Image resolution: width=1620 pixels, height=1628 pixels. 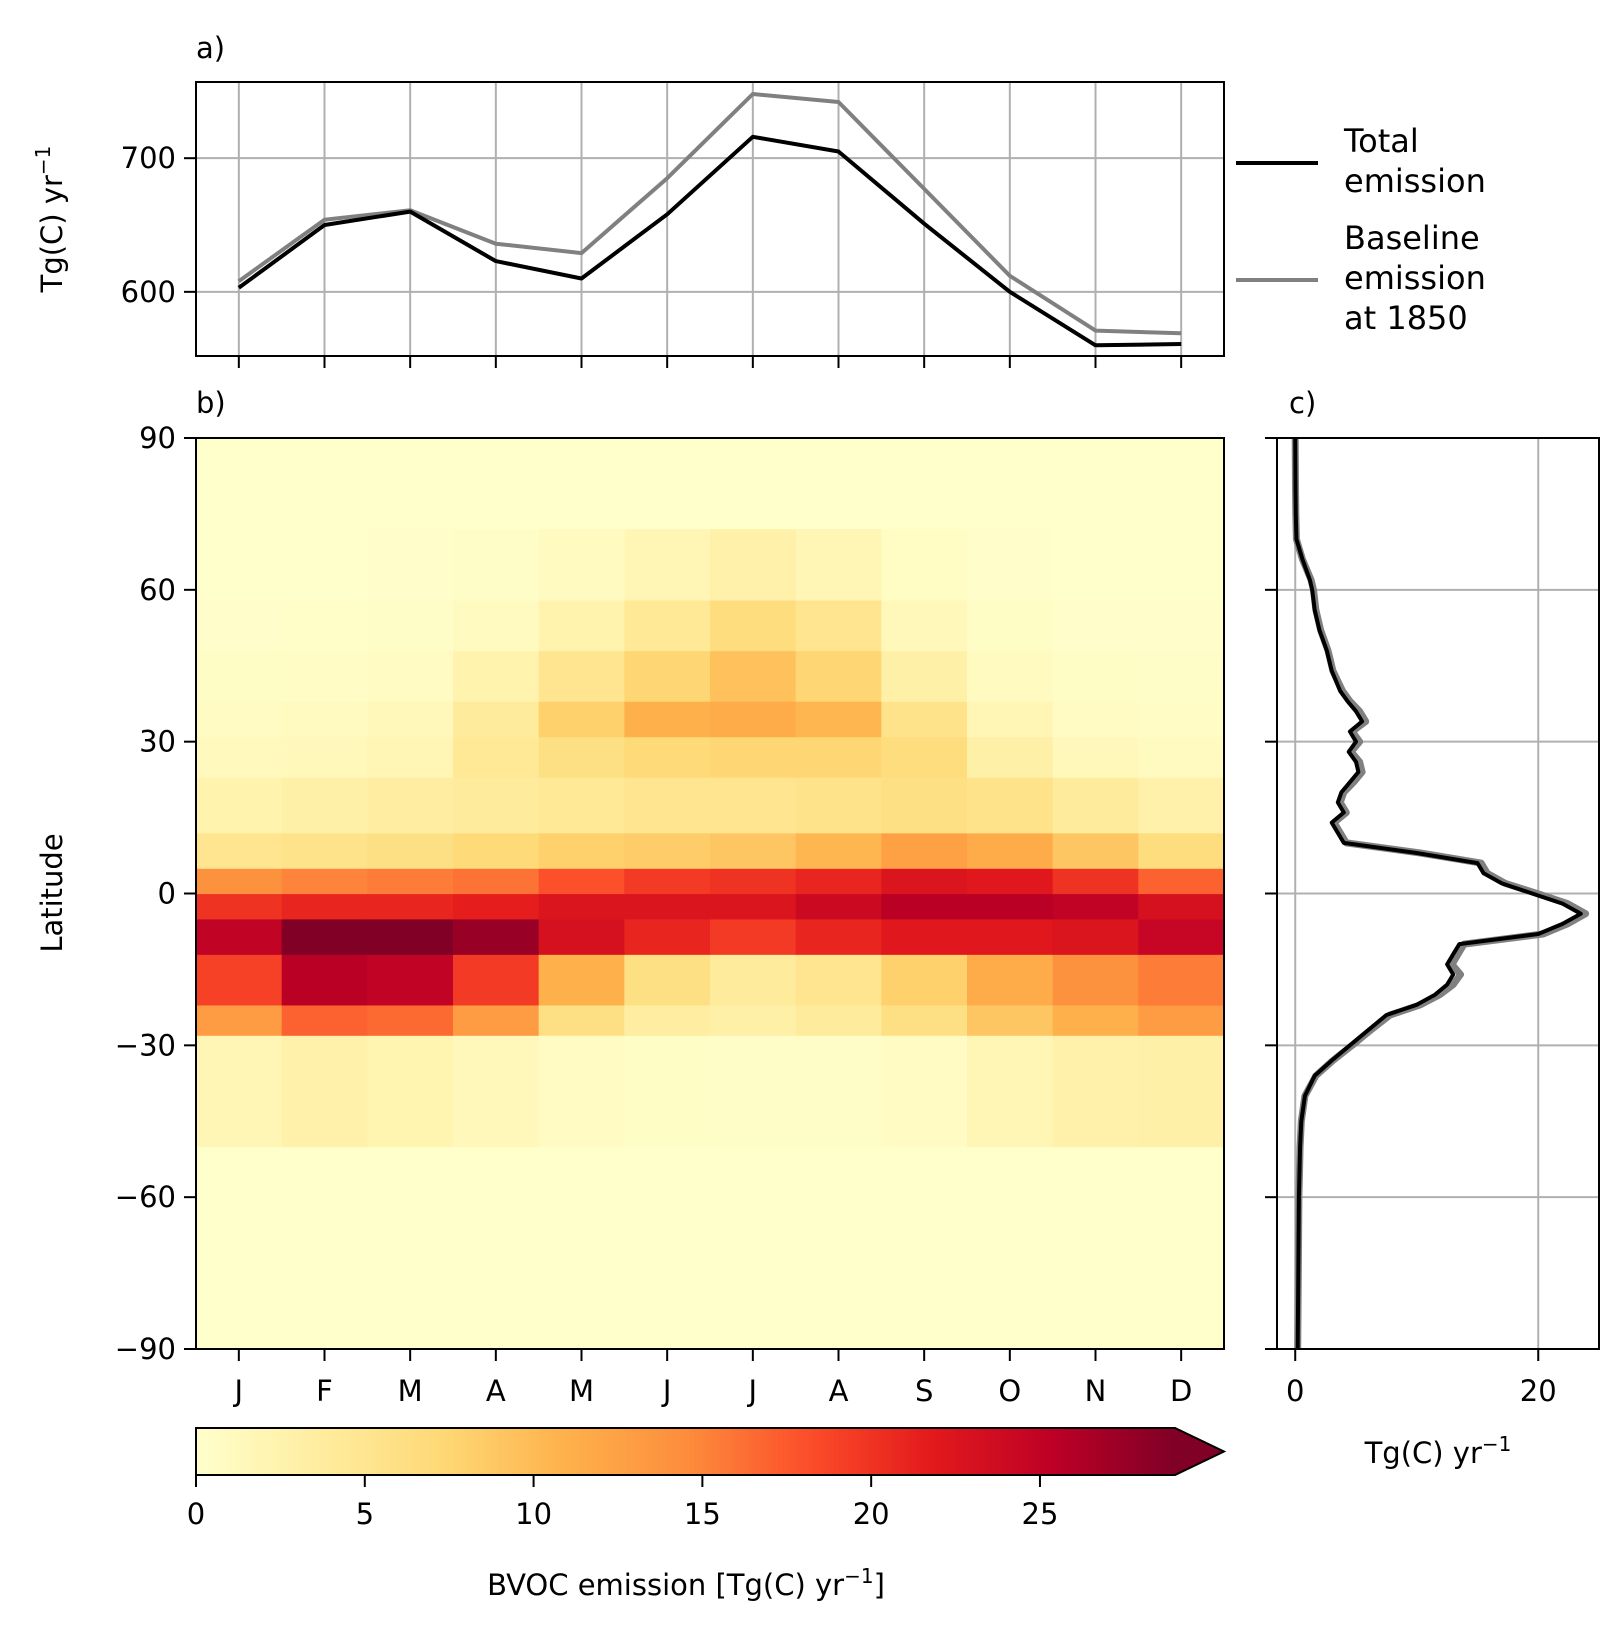 What do you see at coordinates (665, 1585) in the screenshot?
I see `colorbar-label-main: BVOC emission [Tg(C) yr` at bounding box center [665, 1585].